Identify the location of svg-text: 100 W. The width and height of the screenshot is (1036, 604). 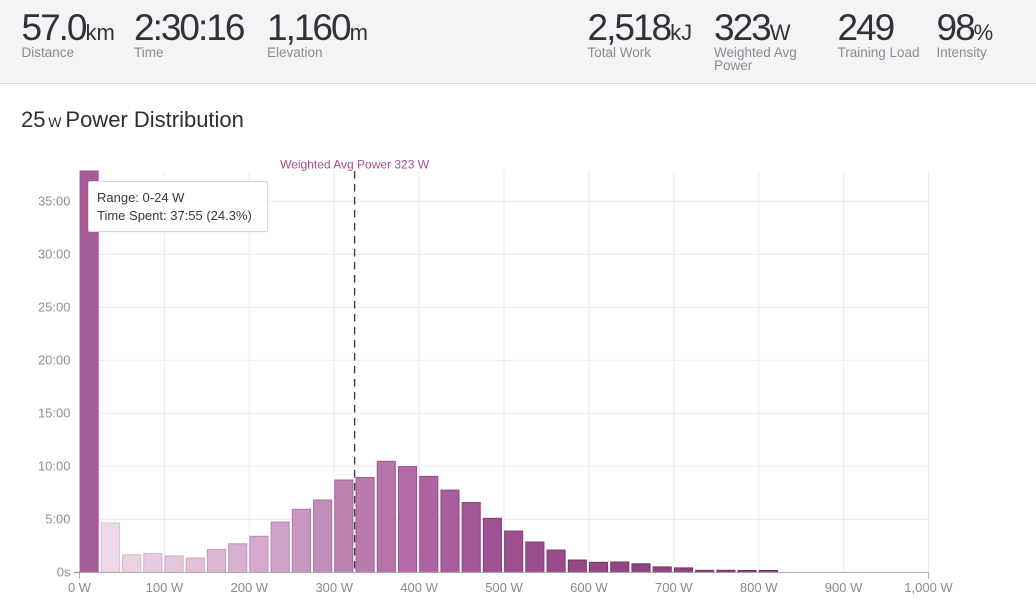
(165, 587).